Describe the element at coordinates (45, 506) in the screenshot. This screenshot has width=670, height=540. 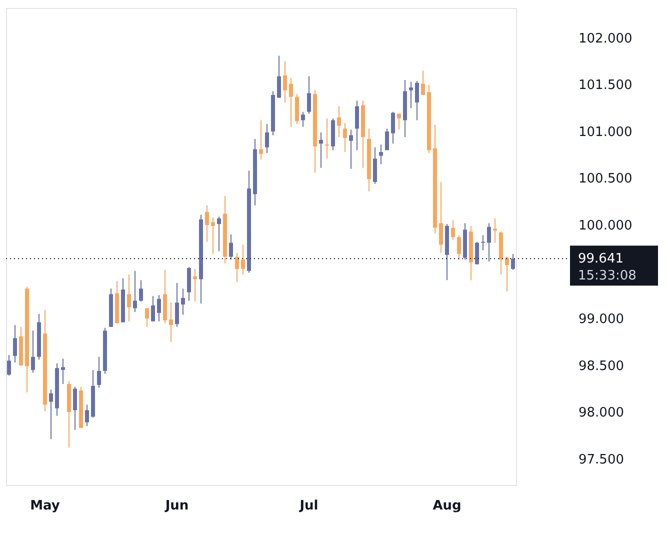
I see `x-tick-label: May` at that location.